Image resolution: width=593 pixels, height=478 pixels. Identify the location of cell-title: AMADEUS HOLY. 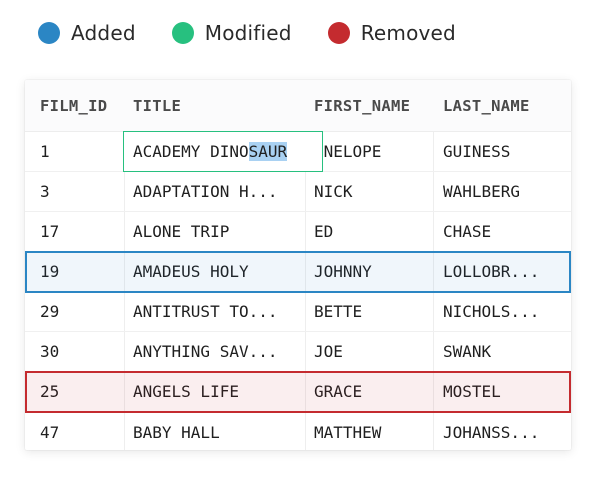
(191, 271).